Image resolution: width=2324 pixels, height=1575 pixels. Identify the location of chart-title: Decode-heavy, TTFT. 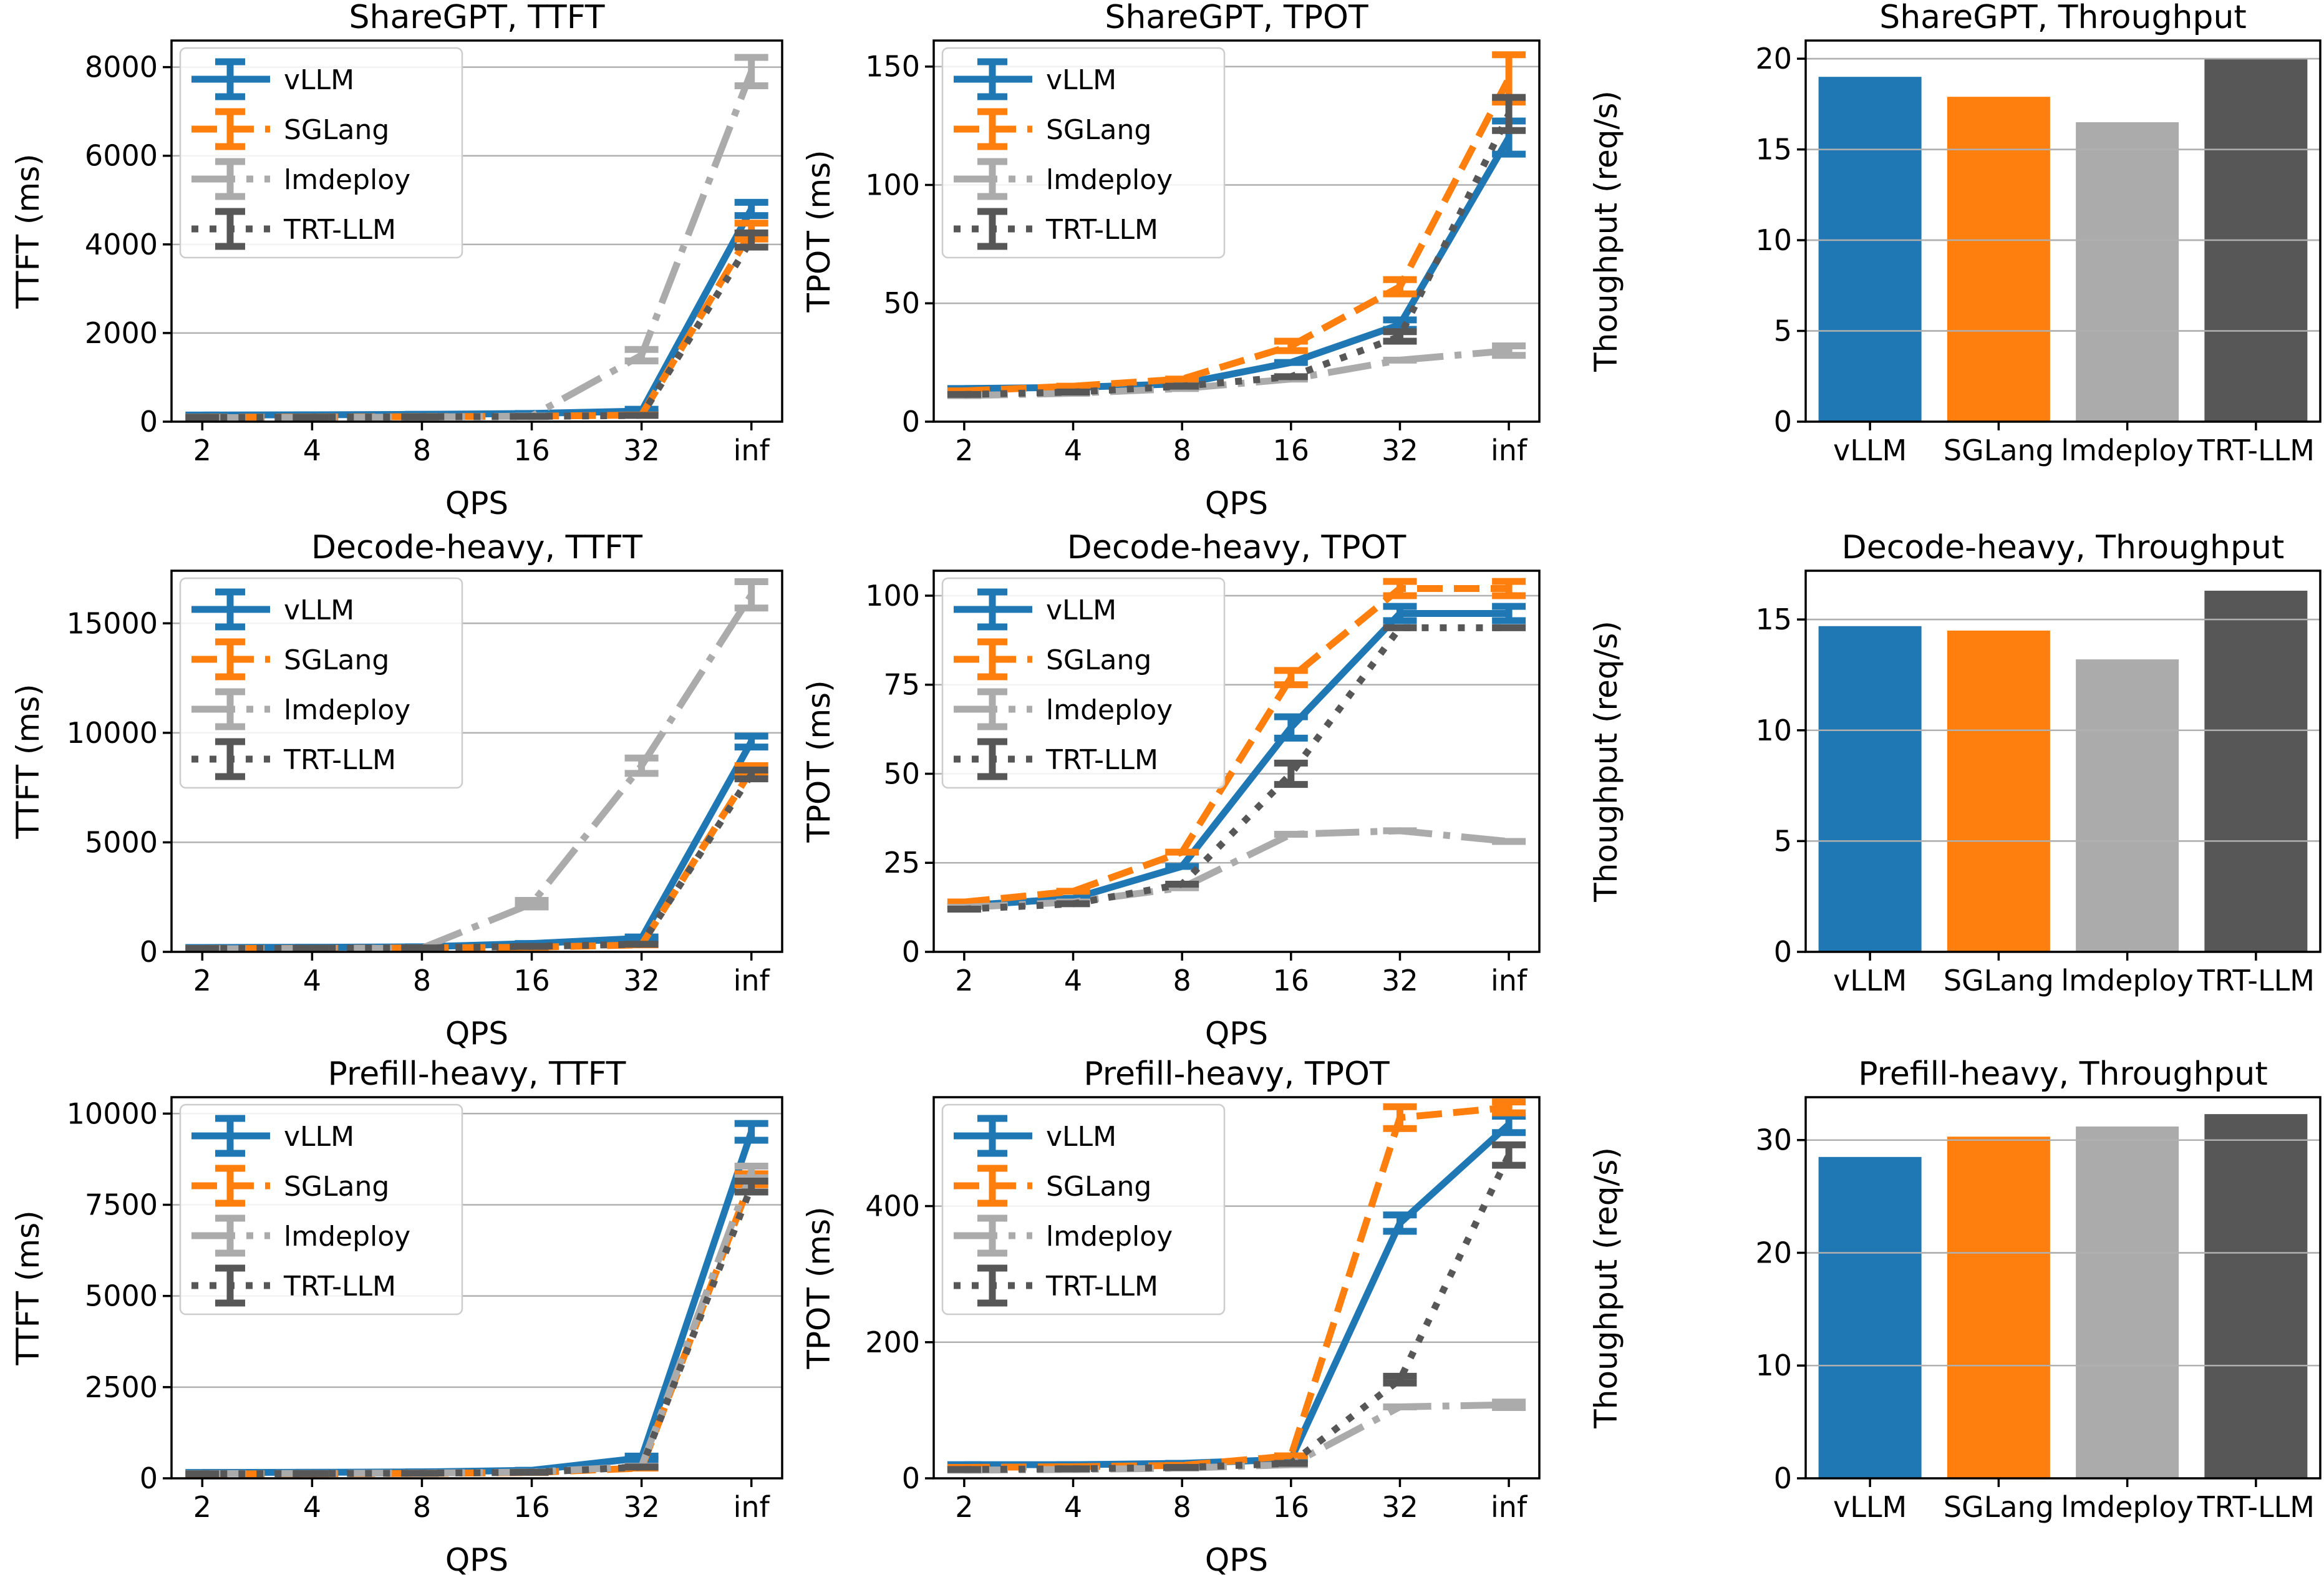
(476, 547).